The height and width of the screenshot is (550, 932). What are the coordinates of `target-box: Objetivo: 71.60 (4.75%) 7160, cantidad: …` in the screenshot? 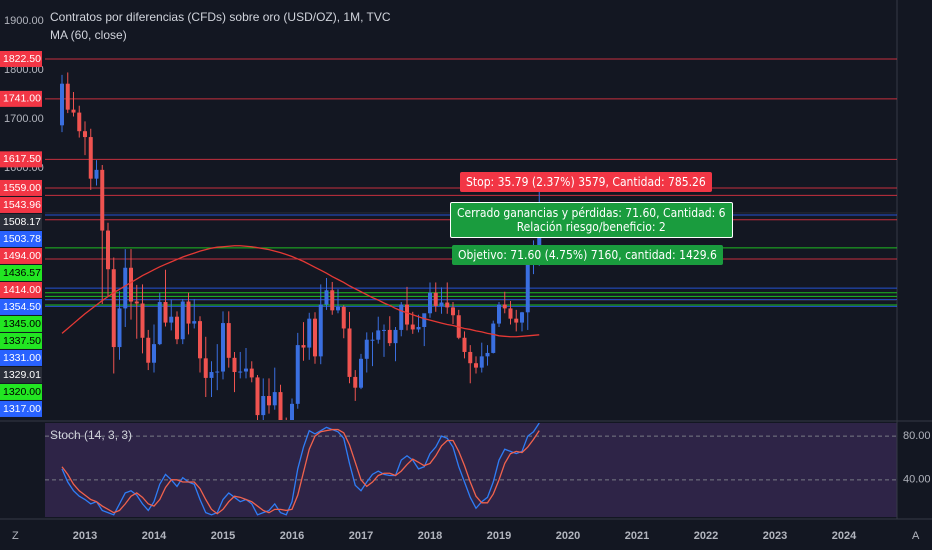 It's located at (587, 255).